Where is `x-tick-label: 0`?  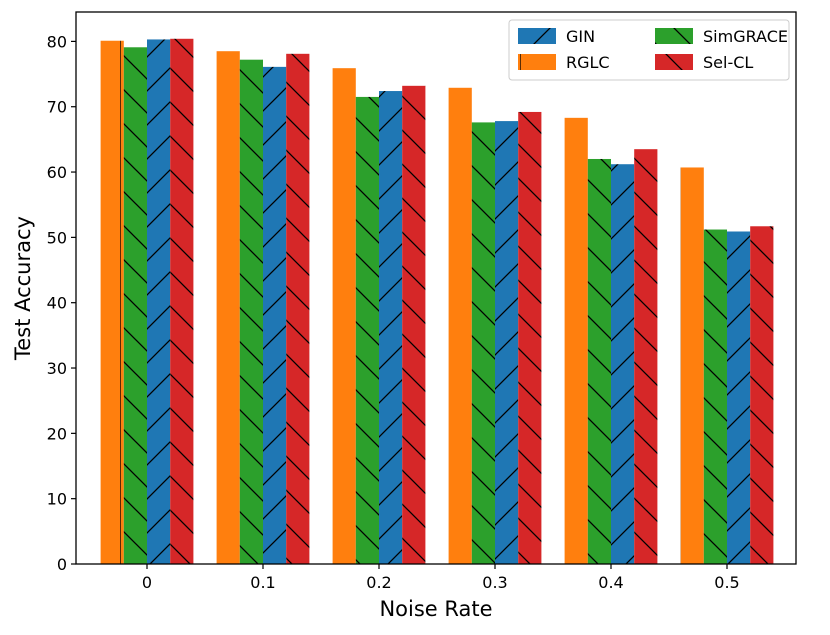 x-tick-label: 0 is located at coordinates (147, 582).